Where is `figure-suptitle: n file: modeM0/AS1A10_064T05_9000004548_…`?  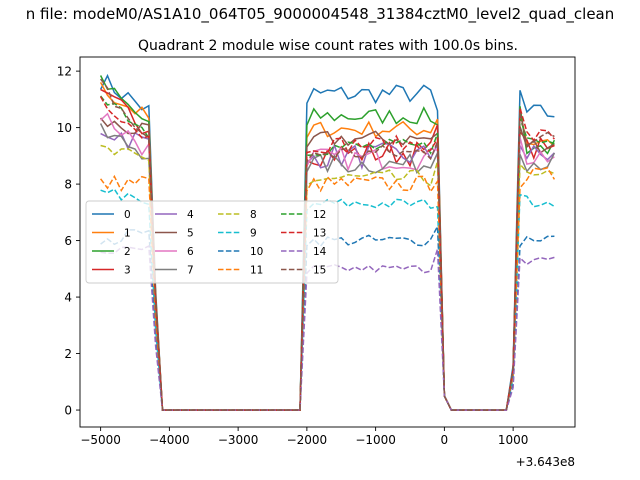
figure-suptitle: n file: modeM0/AS1A10_064T05_9000004548_… is located at coordinates (320, 14).